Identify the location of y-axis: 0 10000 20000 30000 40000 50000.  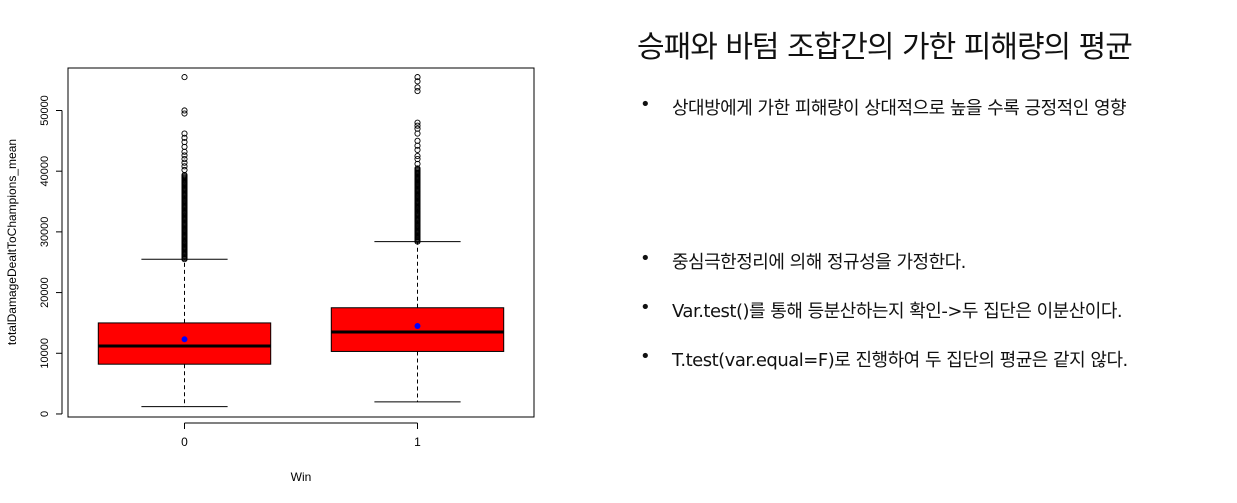
(51, 256).